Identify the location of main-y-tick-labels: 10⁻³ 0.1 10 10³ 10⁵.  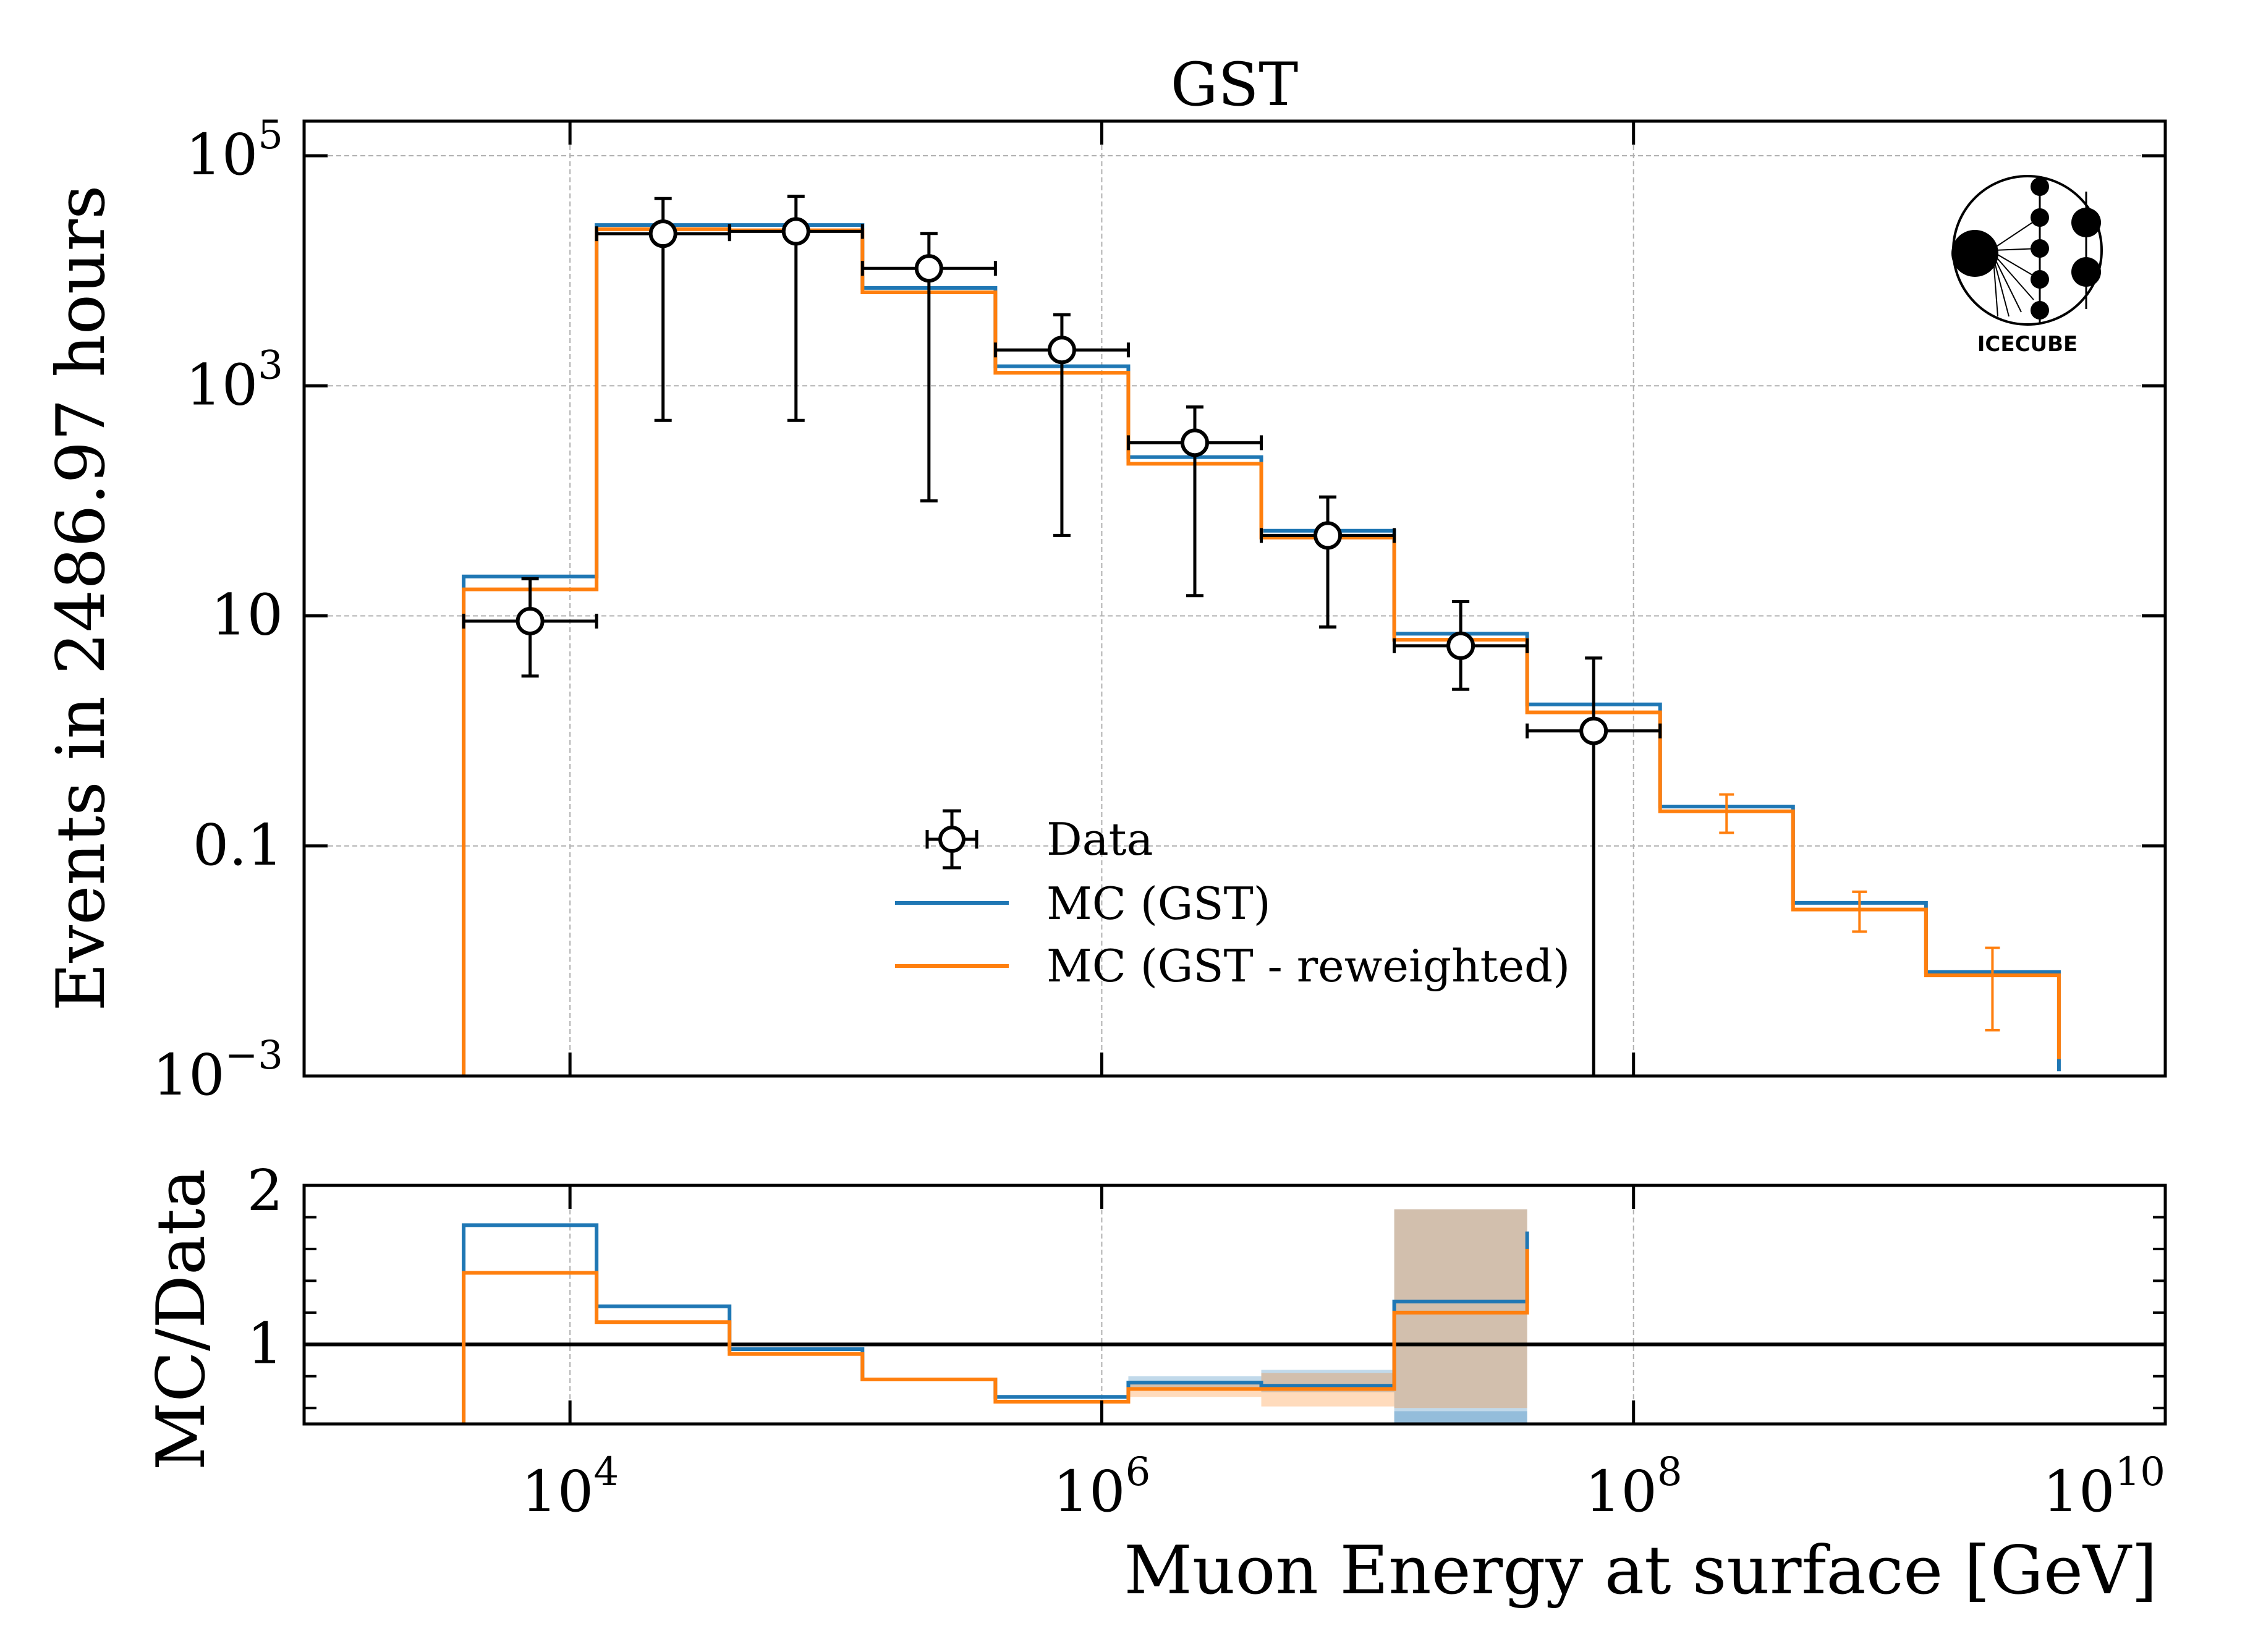
(218, 610).